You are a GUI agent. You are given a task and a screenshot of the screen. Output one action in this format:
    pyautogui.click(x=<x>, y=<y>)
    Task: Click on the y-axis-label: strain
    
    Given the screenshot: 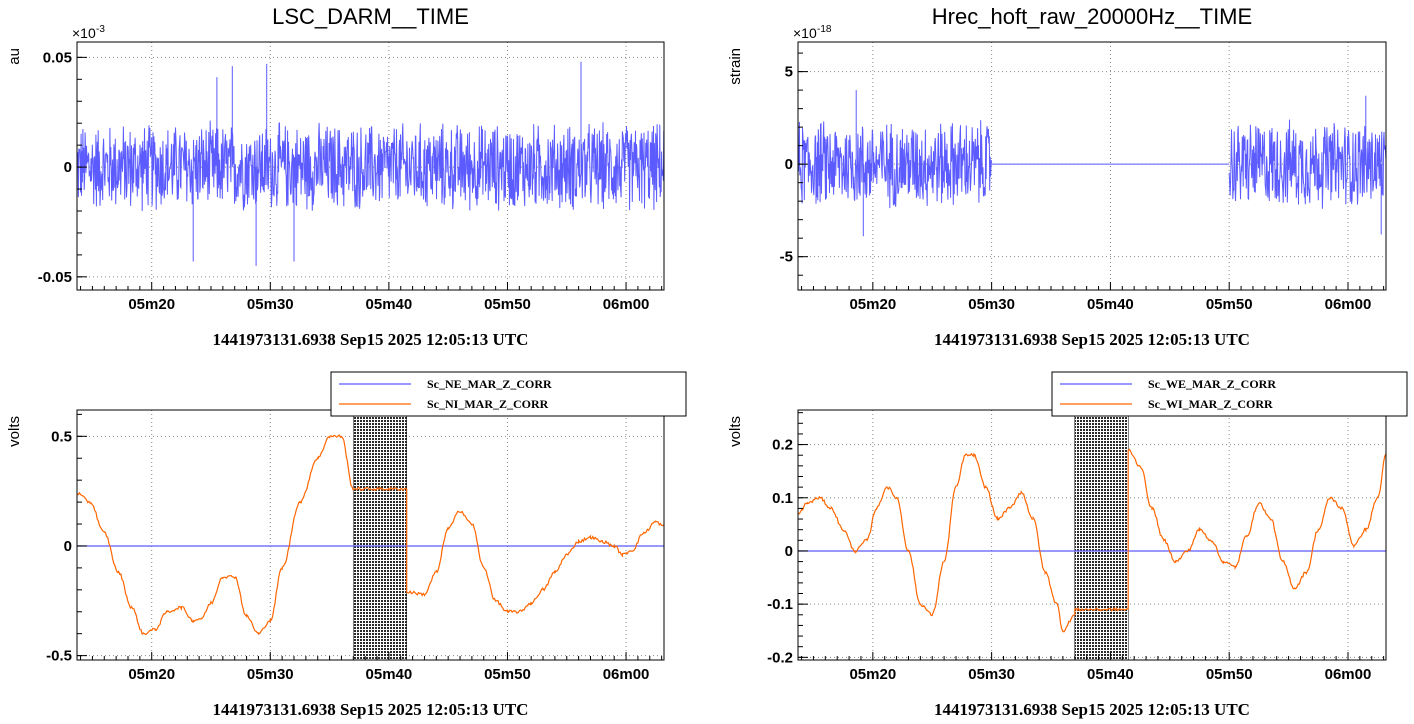 What is the action you would take?
    pyautogui.click(x=735, y=66)
    